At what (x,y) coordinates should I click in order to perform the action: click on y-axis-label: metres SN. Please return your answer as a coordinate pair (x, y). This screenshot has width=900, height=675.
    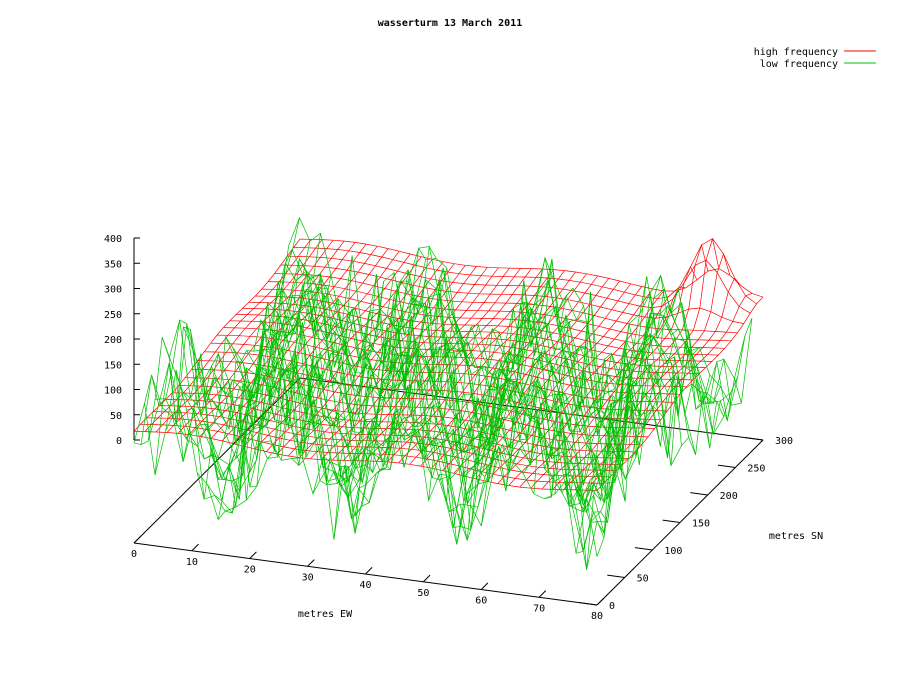
    Looking at the image, I should click on (796, 536).